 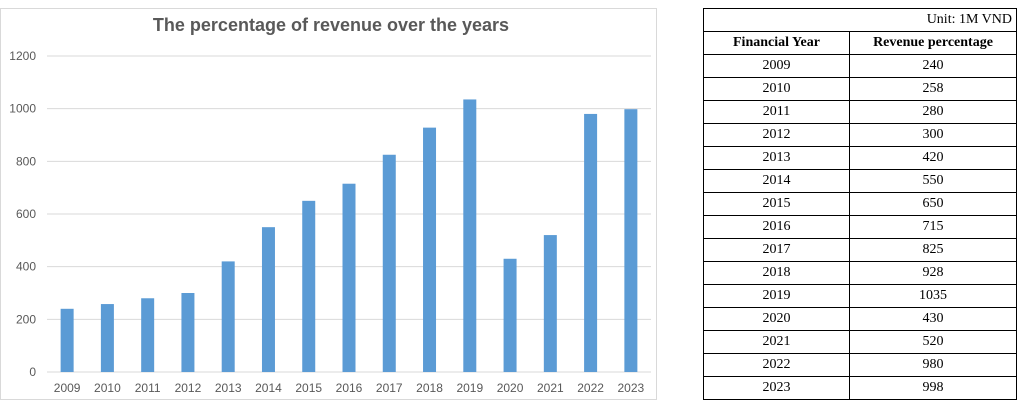 I want to click on table-row: 2012 300, so click(x=860, y=135).